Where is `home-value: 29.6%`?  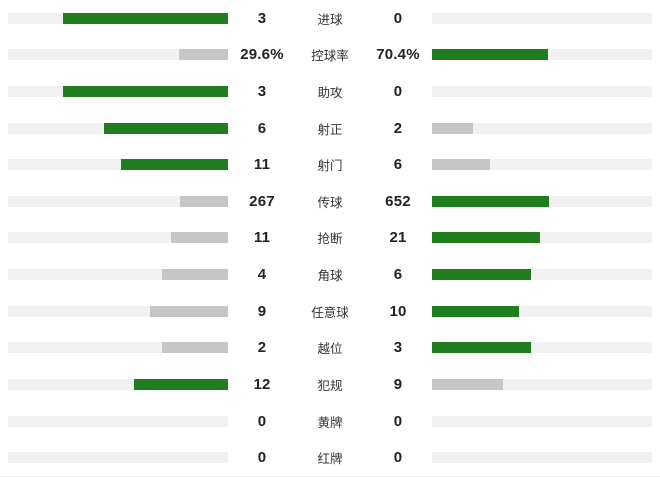
home-value: 29.6% is located at coordinates (262, 55).